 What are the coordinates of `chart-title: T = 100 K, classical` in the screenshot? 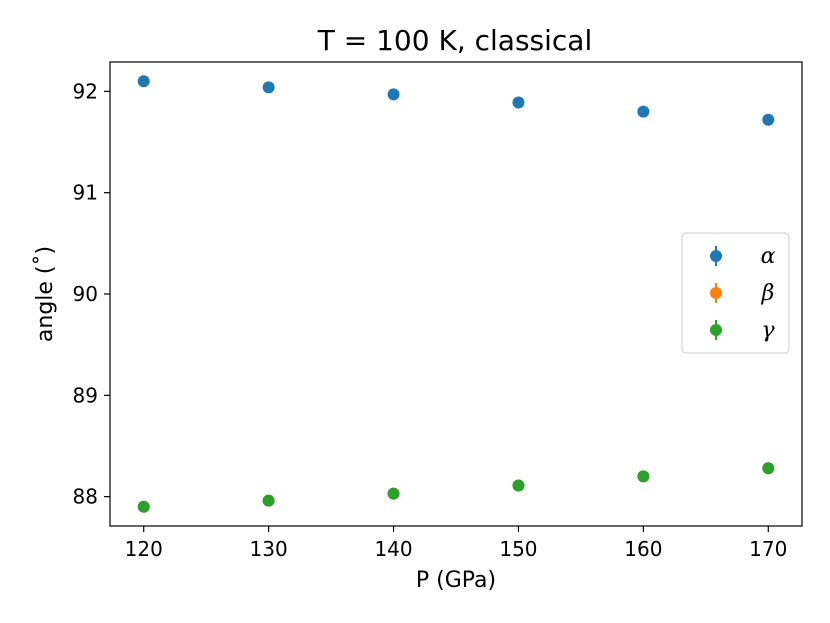 It's located at (455, 40).